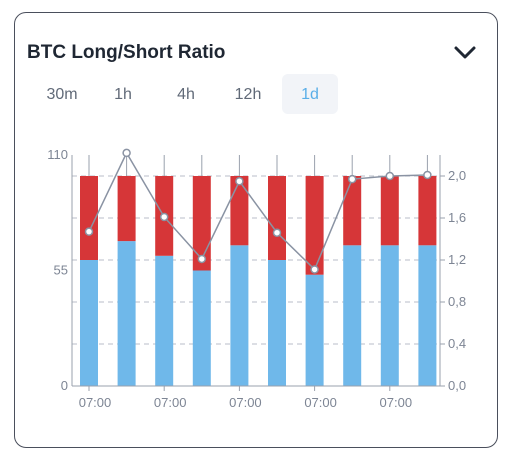  What do you see at coordinates (126, 52) in the screenshot?
I see `card-title: BTC Long/Short Ratio` at bounding box center [126, 52].